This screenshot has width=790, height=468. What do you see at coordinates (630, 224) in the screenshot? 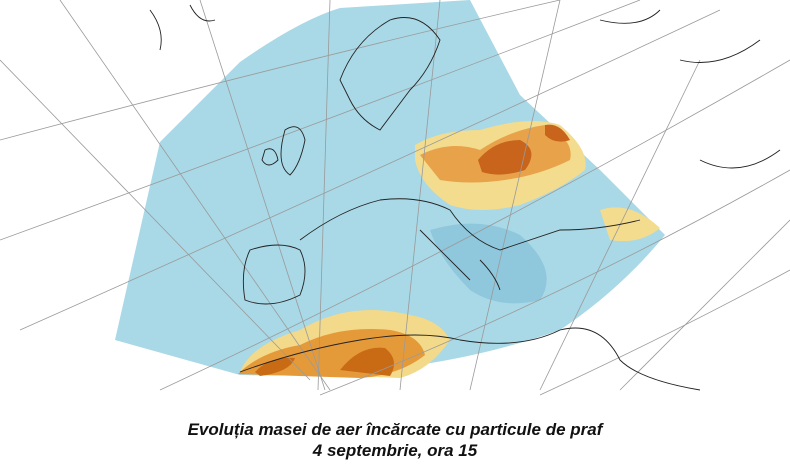
I see `dust-east-yellow` at bounding box center [630, 224].